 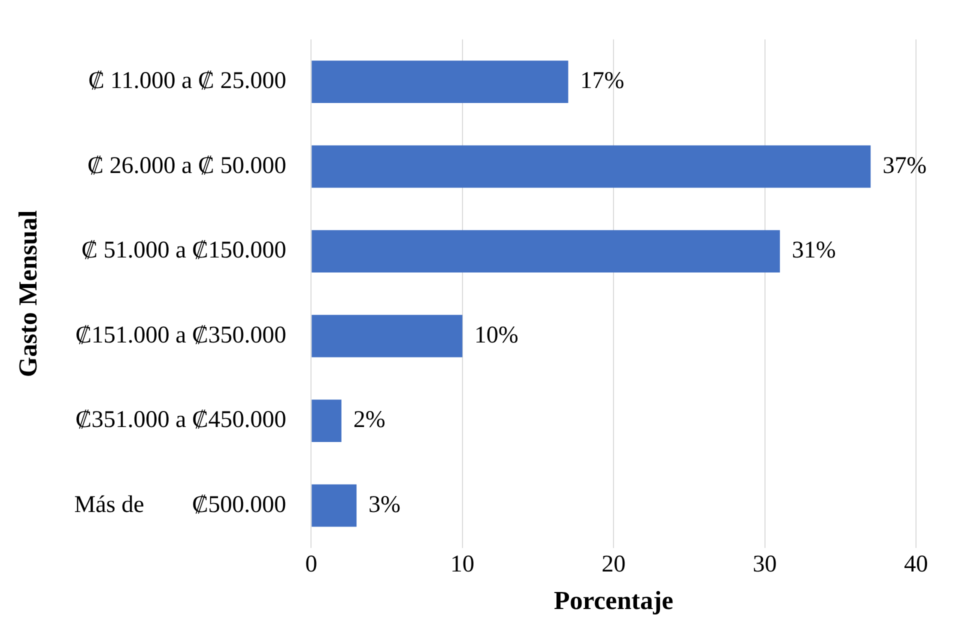 What do you see at coordinates (181, 335) in the screenshot?
I see `y-tick-label: ₡151.000 a ₡350.000` at bounding box center [181, 335].